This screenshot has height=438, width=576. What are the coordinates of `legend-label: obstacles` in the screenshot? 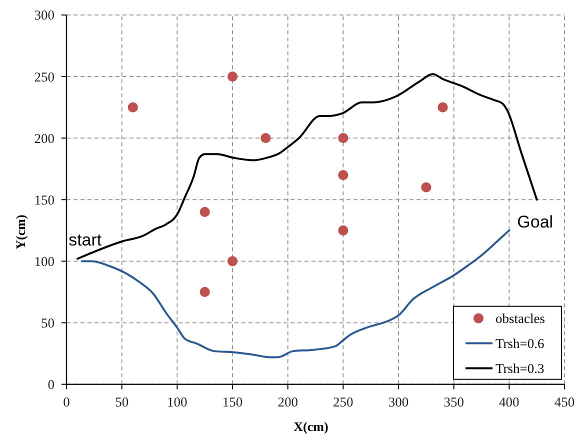 It's located at (520, 318).